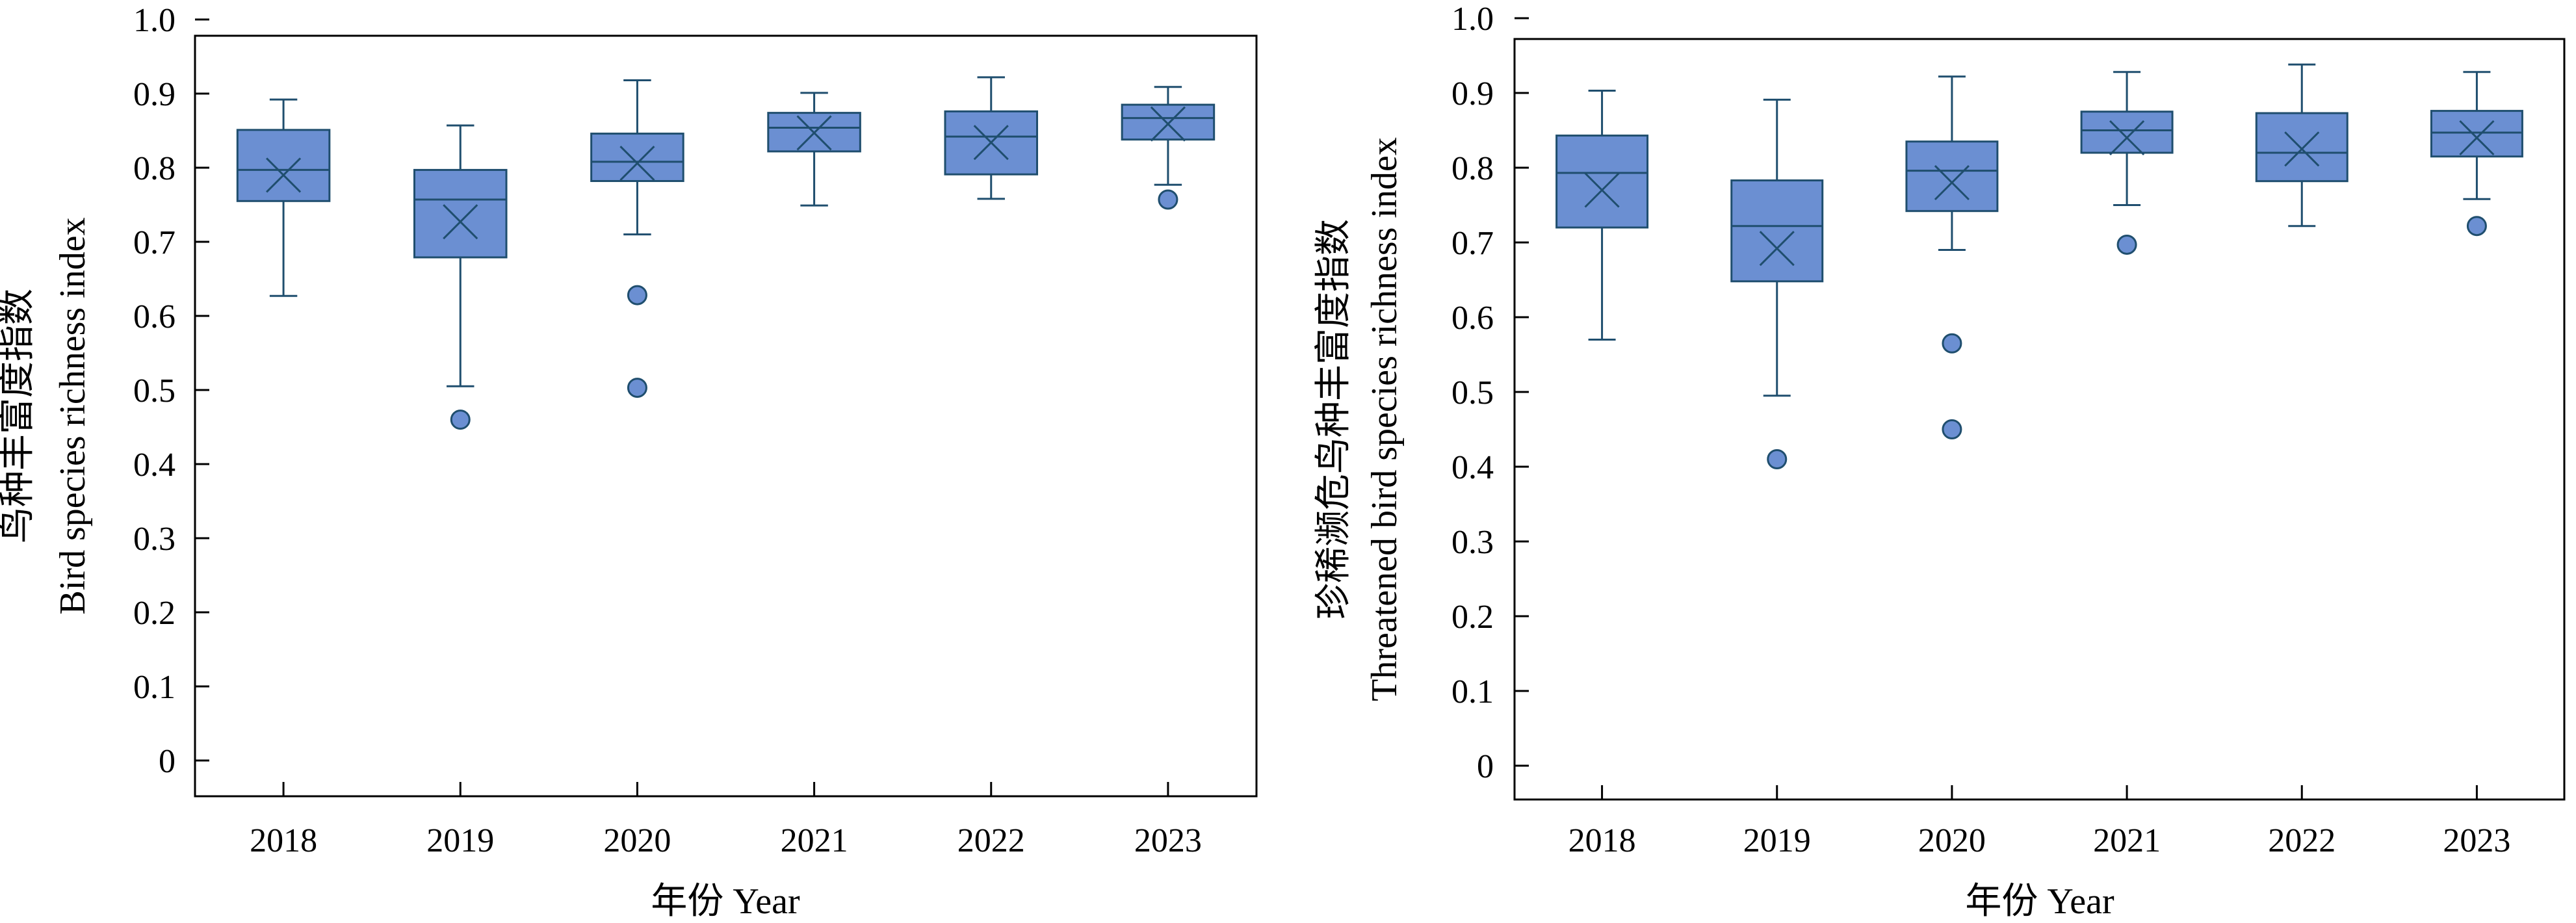 The height and width of the screenshot is (923, 2576). What do you see at coordinates (73, 416) in the screenshot?
I see `y-axis-label-en: Bird species richness index` at bounding box center [73, 416].